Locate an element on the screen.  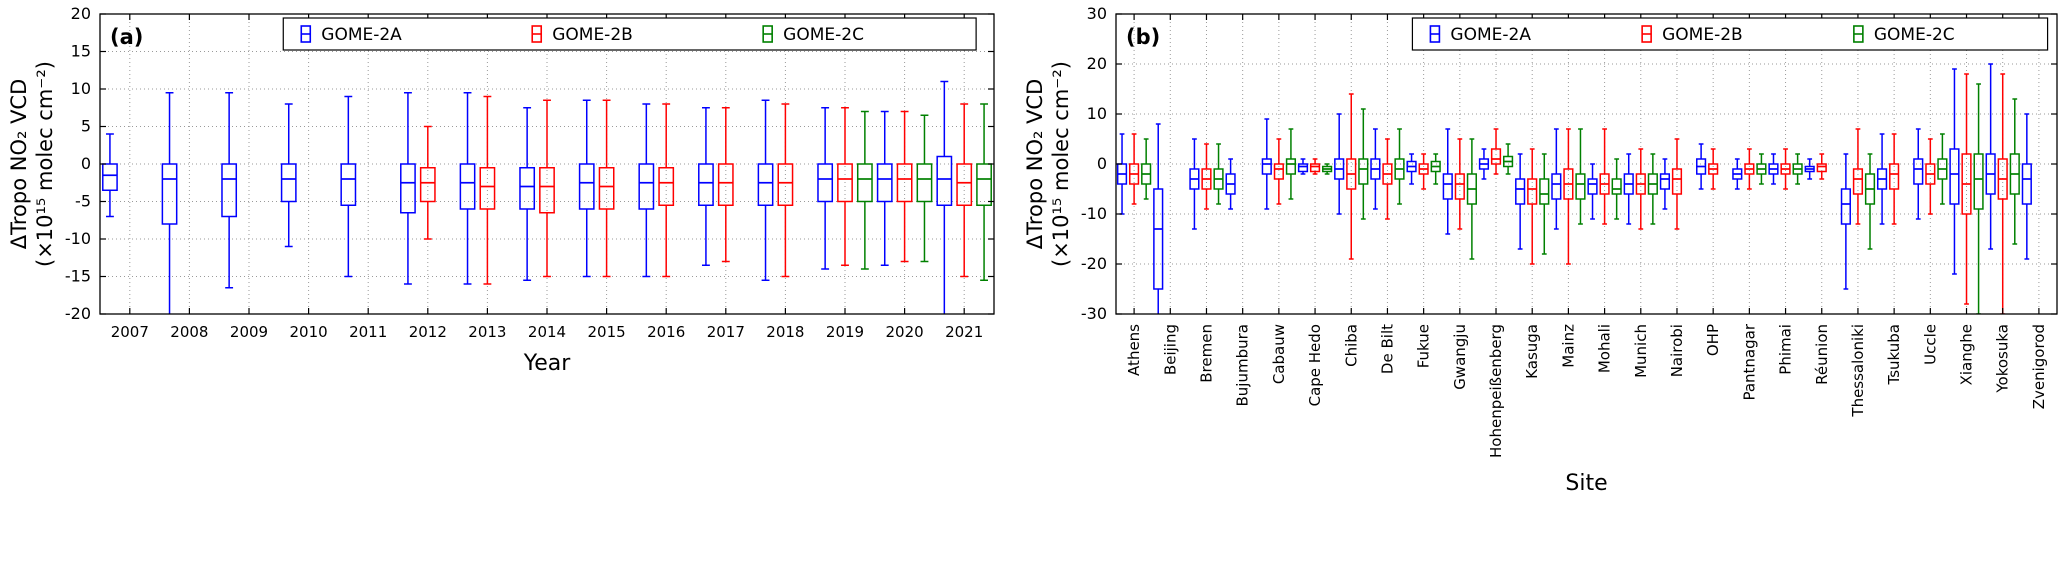
box-GOME-2B-2013 is located at coordinates (487, 190).